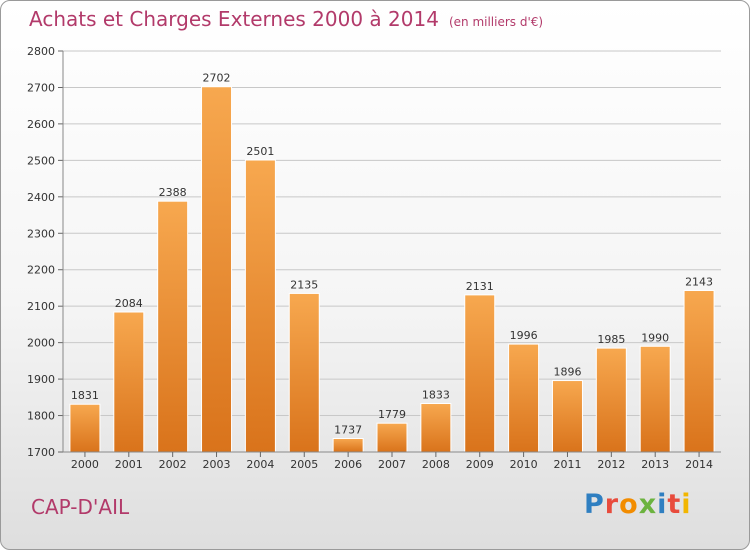 The width and height of the screenshot is (750, 550). I want to click on bar-2006, so click(348, 445).